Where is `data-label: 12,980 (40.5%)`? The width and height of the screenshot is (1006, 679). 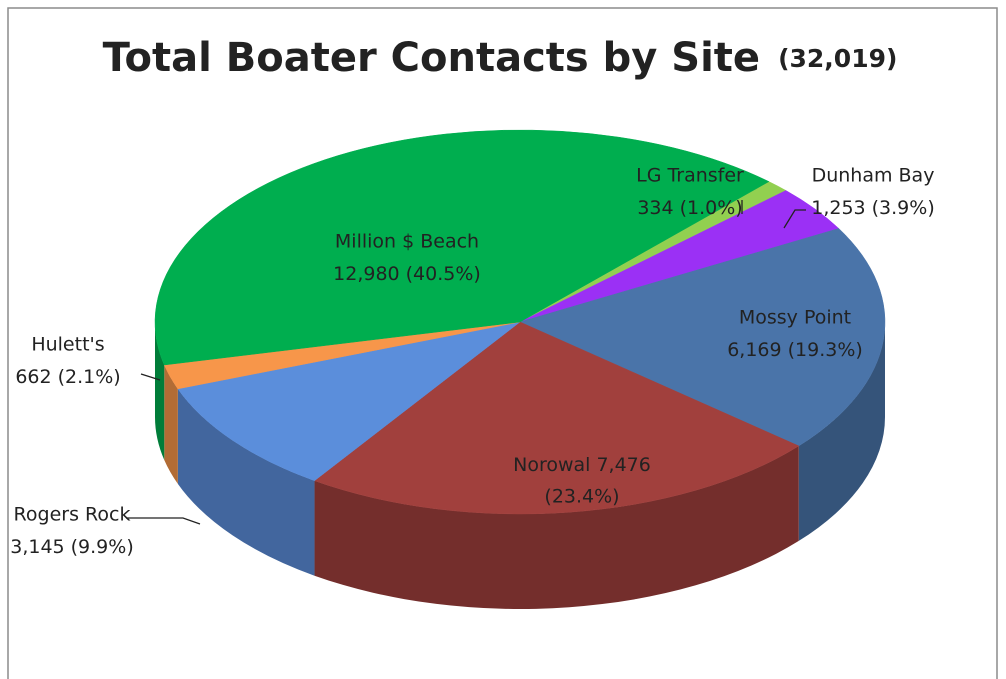
data-label: 12,980 (40.5%) is located at coordinates (407, 274).